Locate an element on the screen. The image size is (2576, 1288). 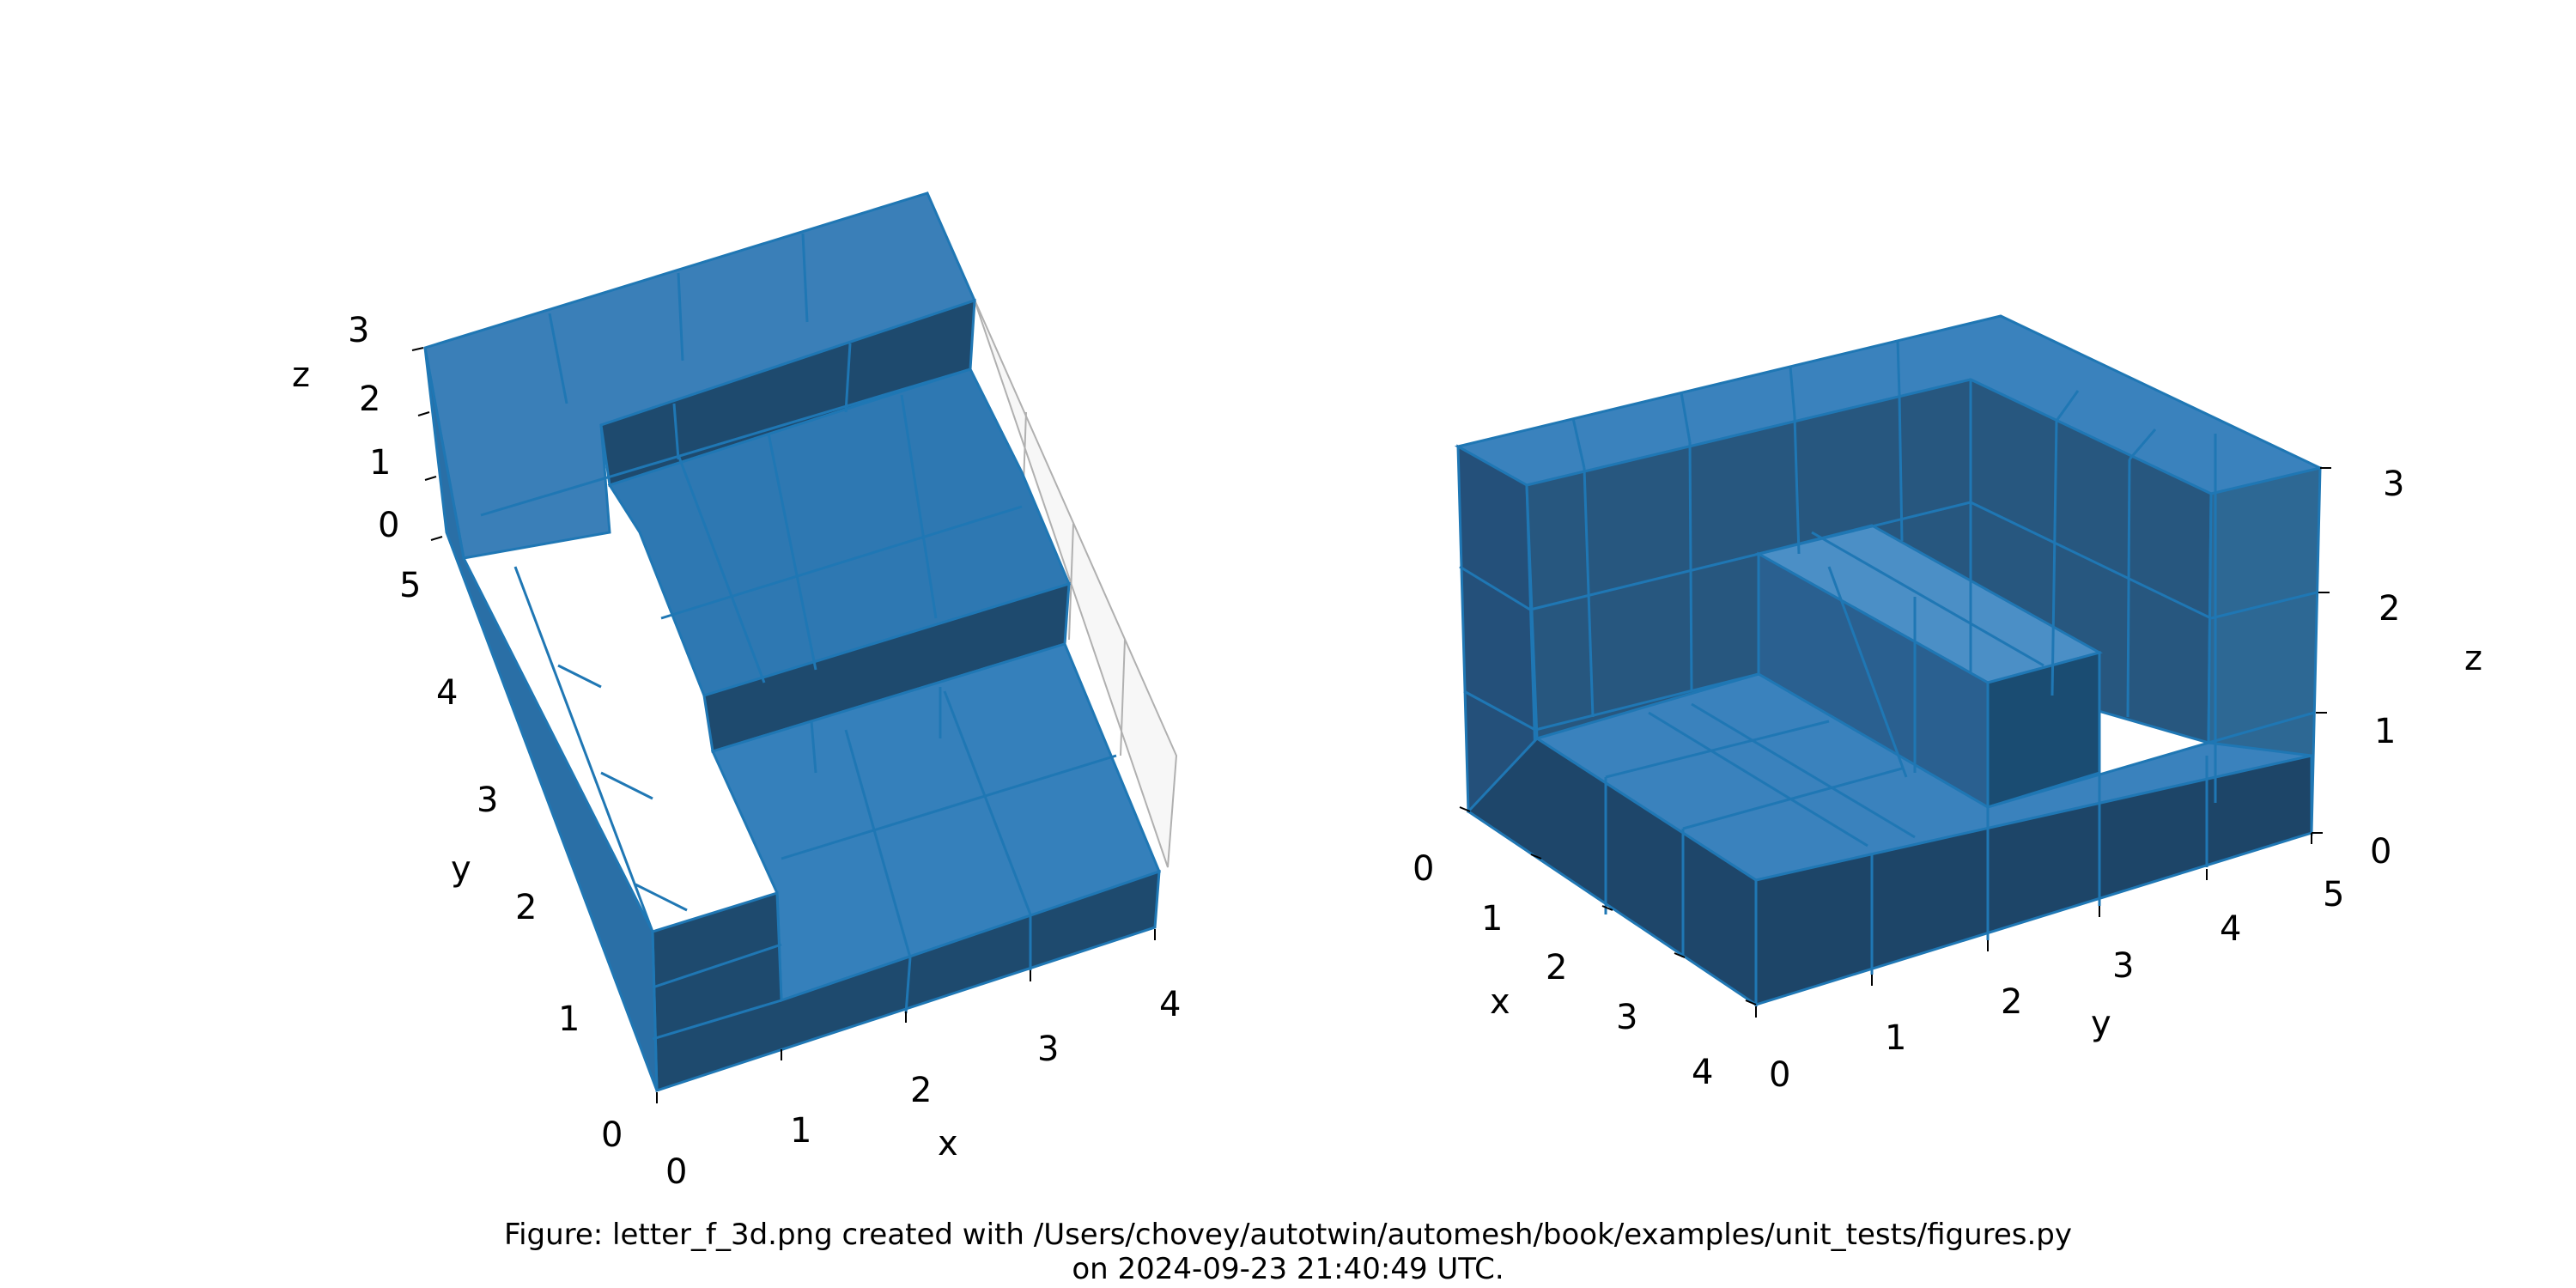
right-y-tick-1: 1 is located at coordinates (1895, 1038).